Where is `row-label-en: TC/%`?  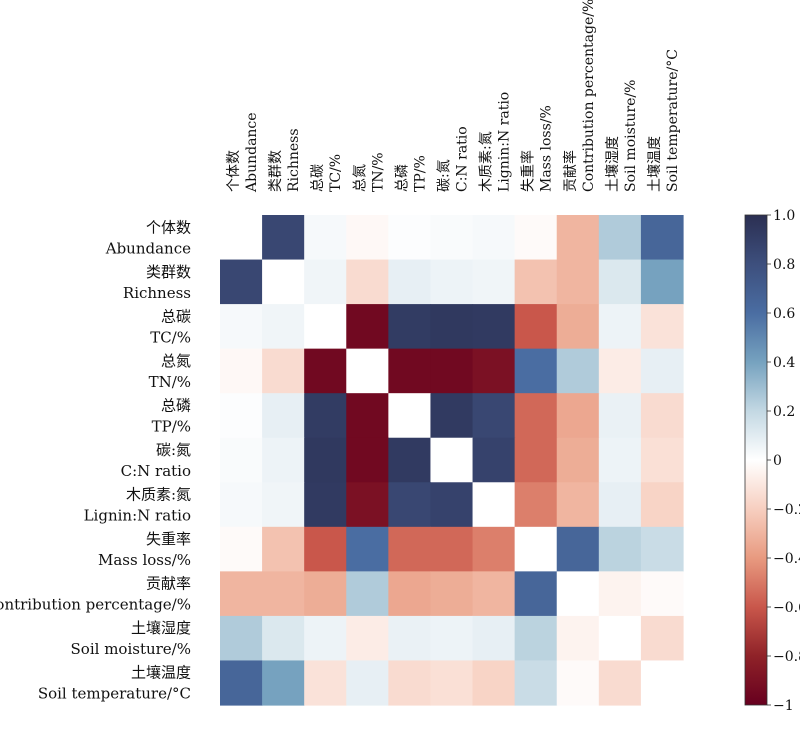
row-label-en: TC/% is located at coordinates (170, 337).